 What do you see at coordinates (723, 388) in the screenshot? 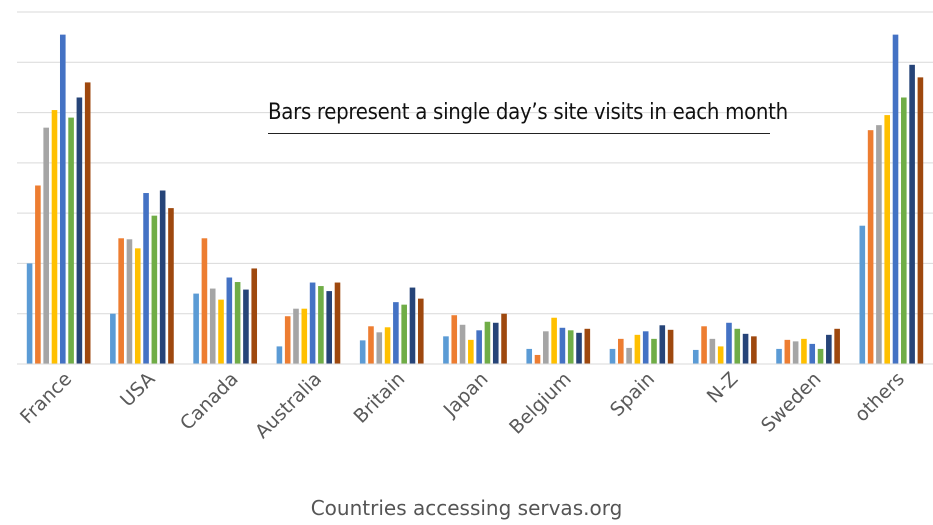
I see `x-tick-label: N-Z` at bounding box center [723, 388].